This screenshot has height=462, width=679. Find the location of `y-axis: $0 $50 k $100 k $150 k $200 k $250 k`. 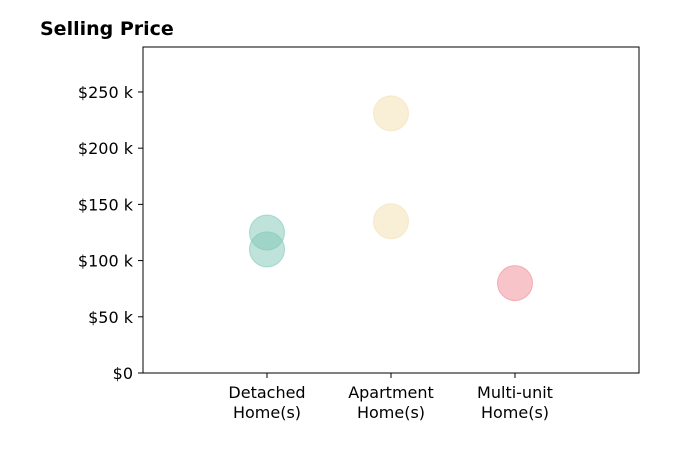

y-axis: $0 $50 k $100 k $150 k $200 k $250 k is located at coordinates (110, 233).